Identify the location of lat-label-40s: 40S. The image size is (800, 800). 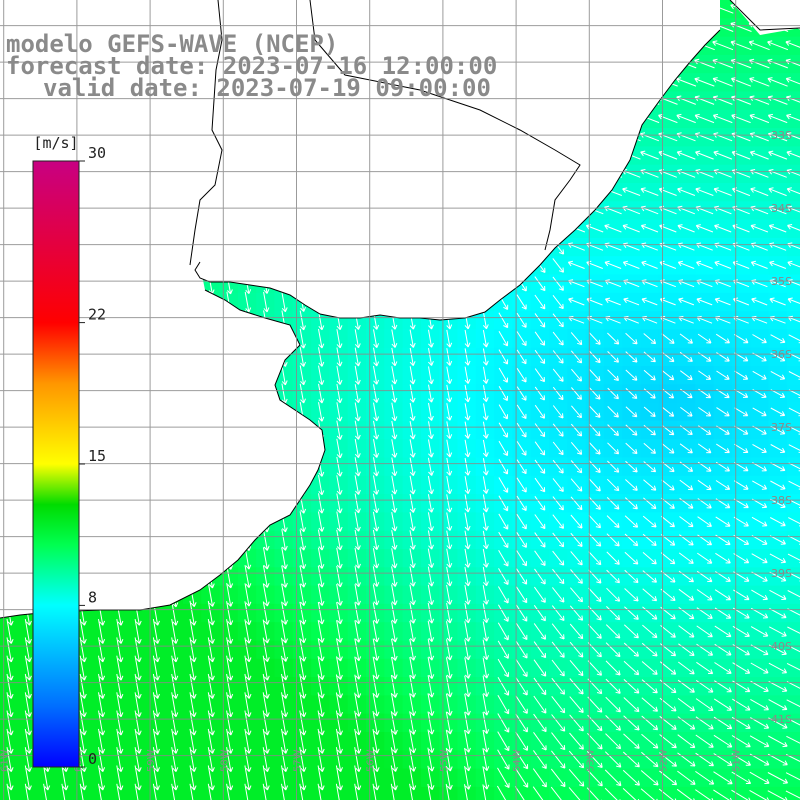
(781, 646).